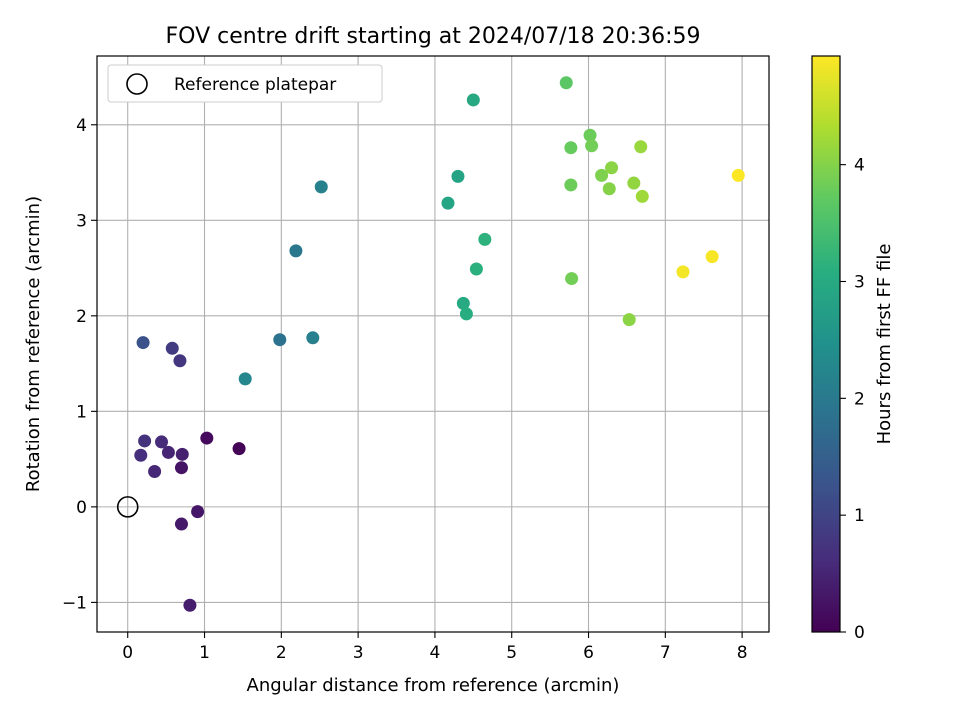 Image resolution: width=960 pixels, height=720 pixels. What do you see at coordinates (81, 508) in the screenshot?
I see `y-tick-label: 0` at bounding box center [81, 508].